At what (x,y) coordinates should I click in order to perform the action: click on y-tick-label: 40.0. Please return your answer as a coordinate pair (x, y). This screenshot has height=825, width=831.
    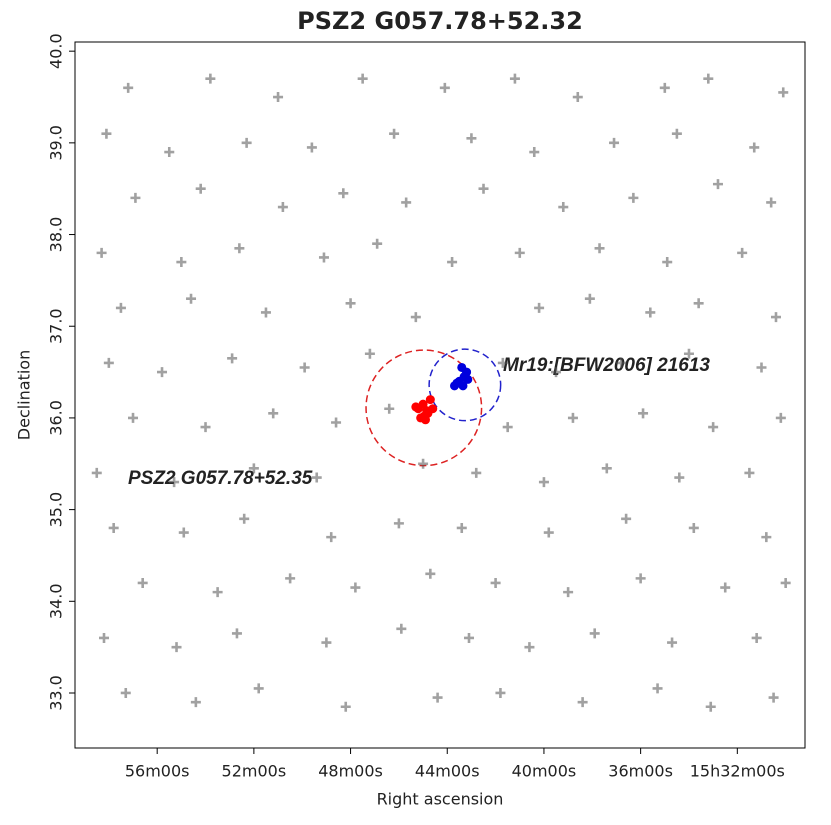
    Looking at the image, I should click on (56, 51).